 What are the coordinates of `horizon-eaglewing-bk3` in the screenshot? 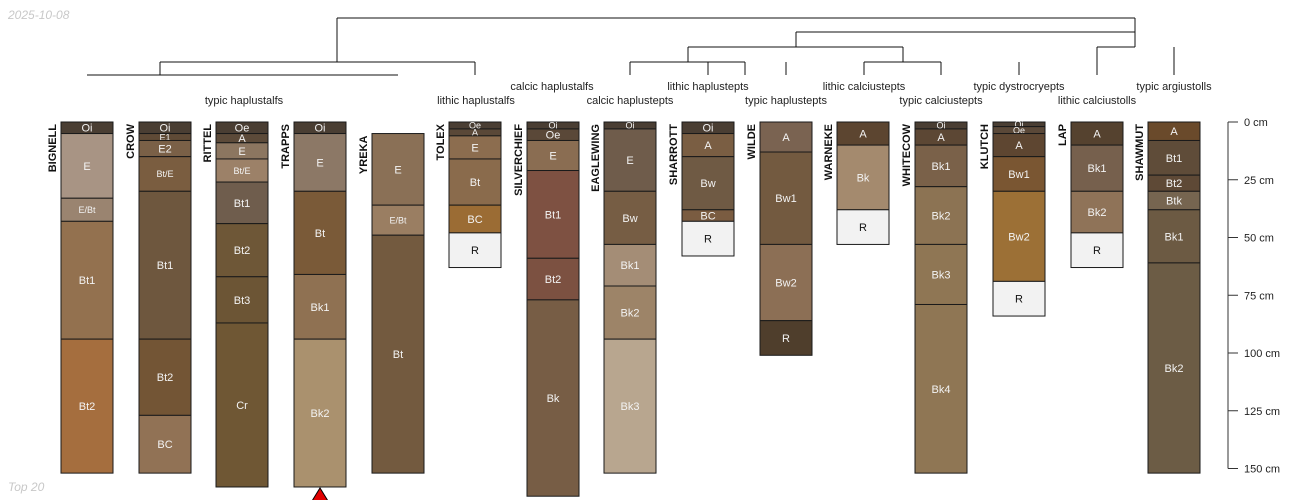 It's located at (630, 406).